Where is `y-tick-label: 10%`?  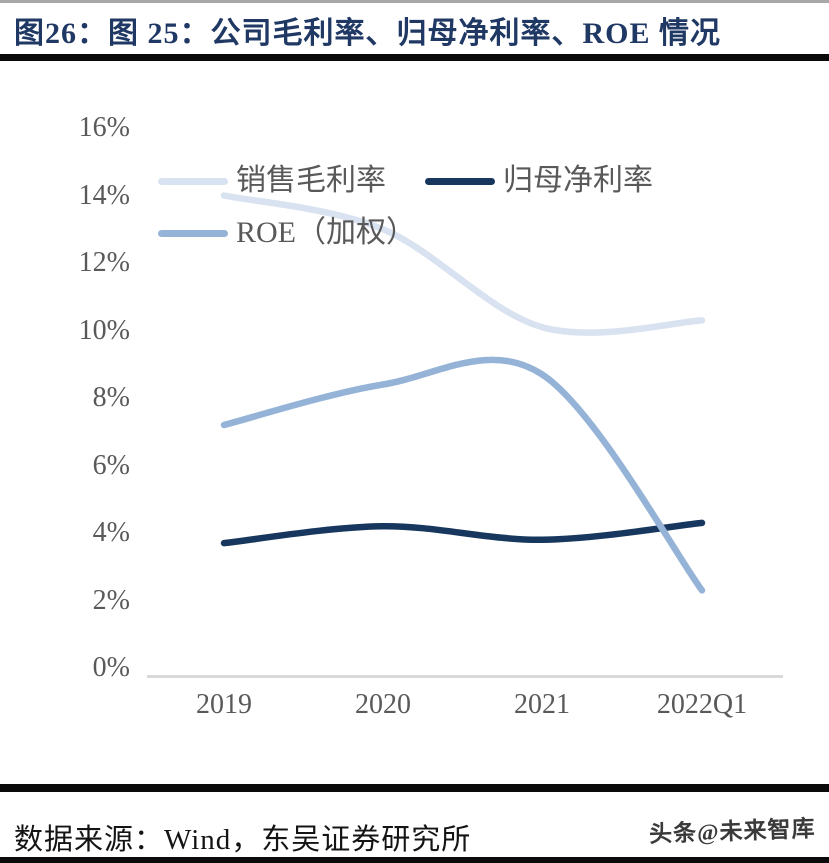 y-tick-label: 10% is located at coordinates (104, 330).